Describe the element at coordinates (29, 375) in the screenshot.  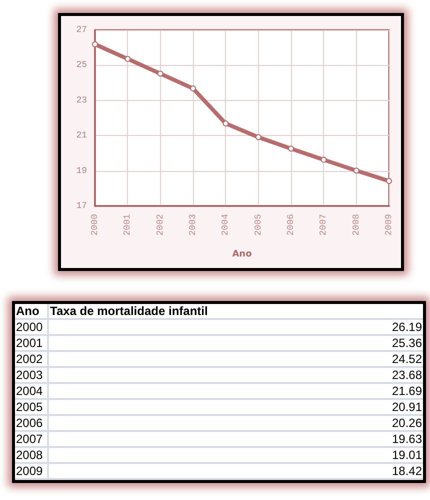
I see `category-label: 2003` at that location.